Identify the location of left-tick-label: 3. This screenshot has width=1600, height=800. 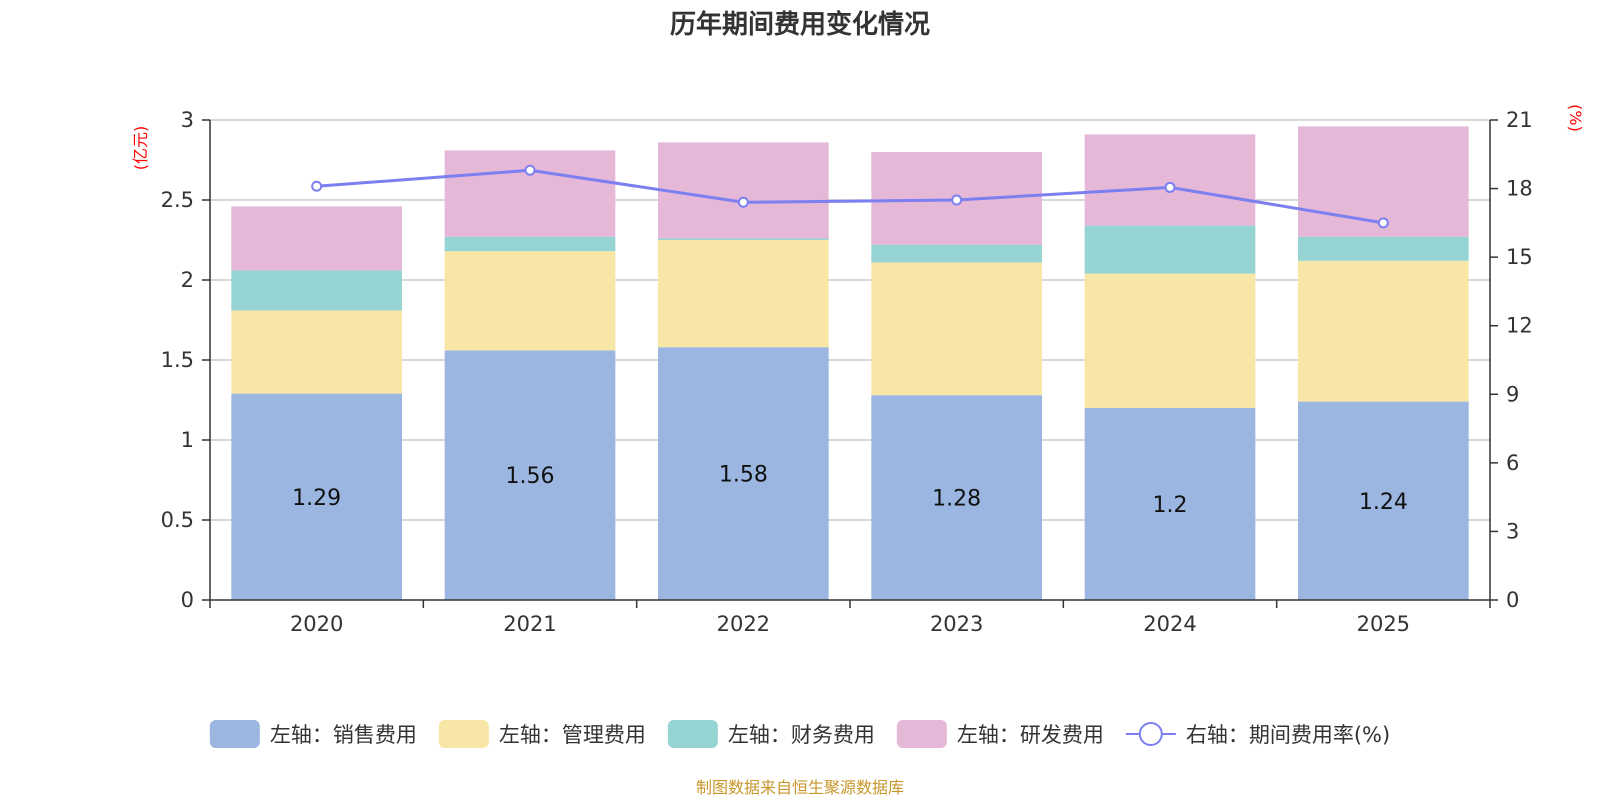
(187, 120).